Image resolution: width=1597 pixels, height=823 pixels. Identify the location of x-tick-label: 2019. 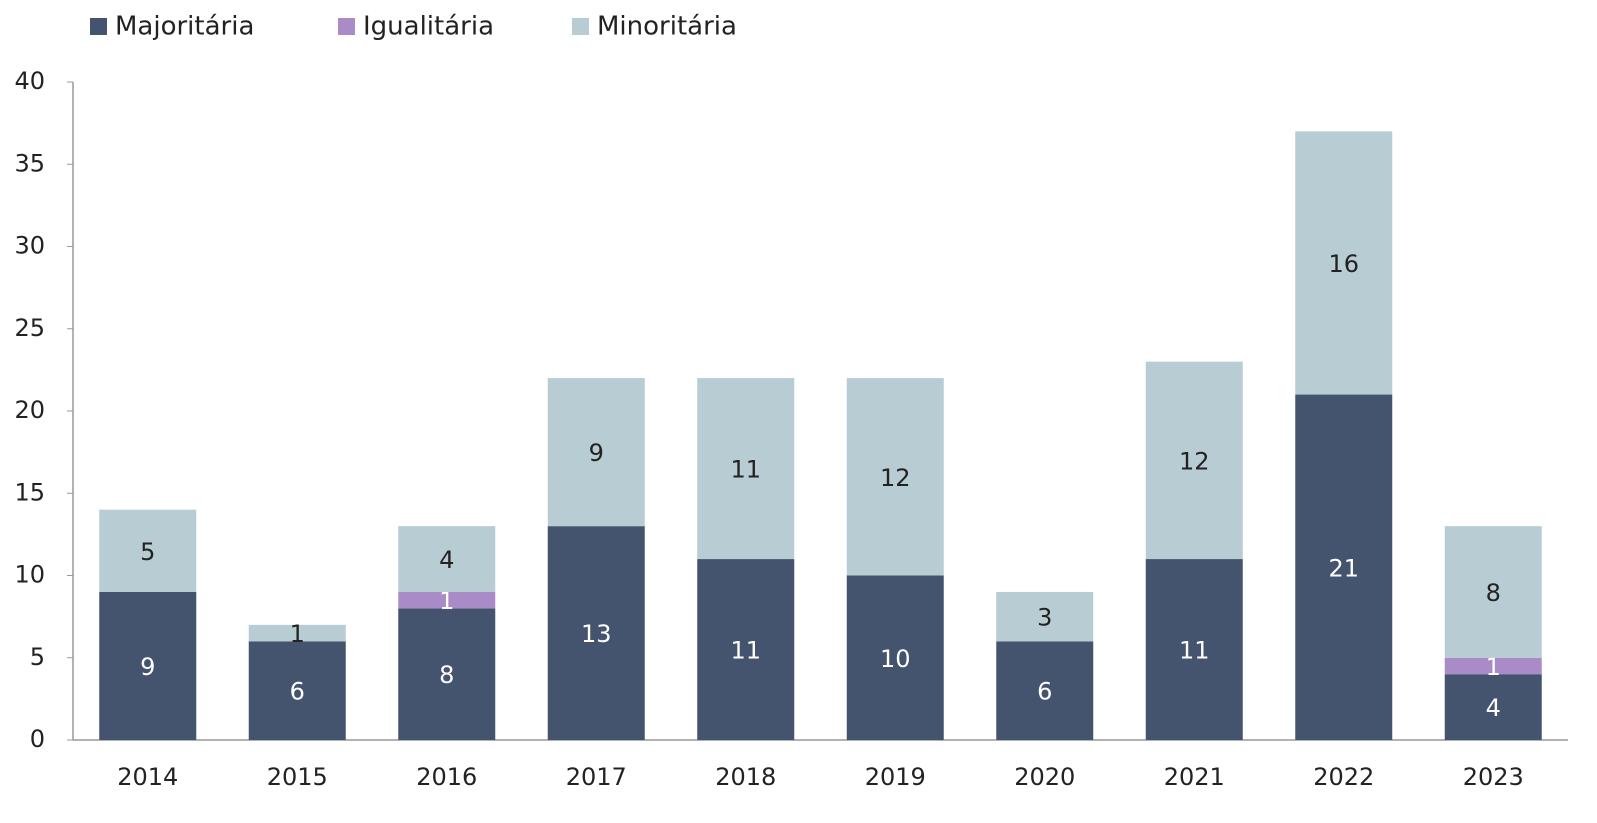
(895, 777).